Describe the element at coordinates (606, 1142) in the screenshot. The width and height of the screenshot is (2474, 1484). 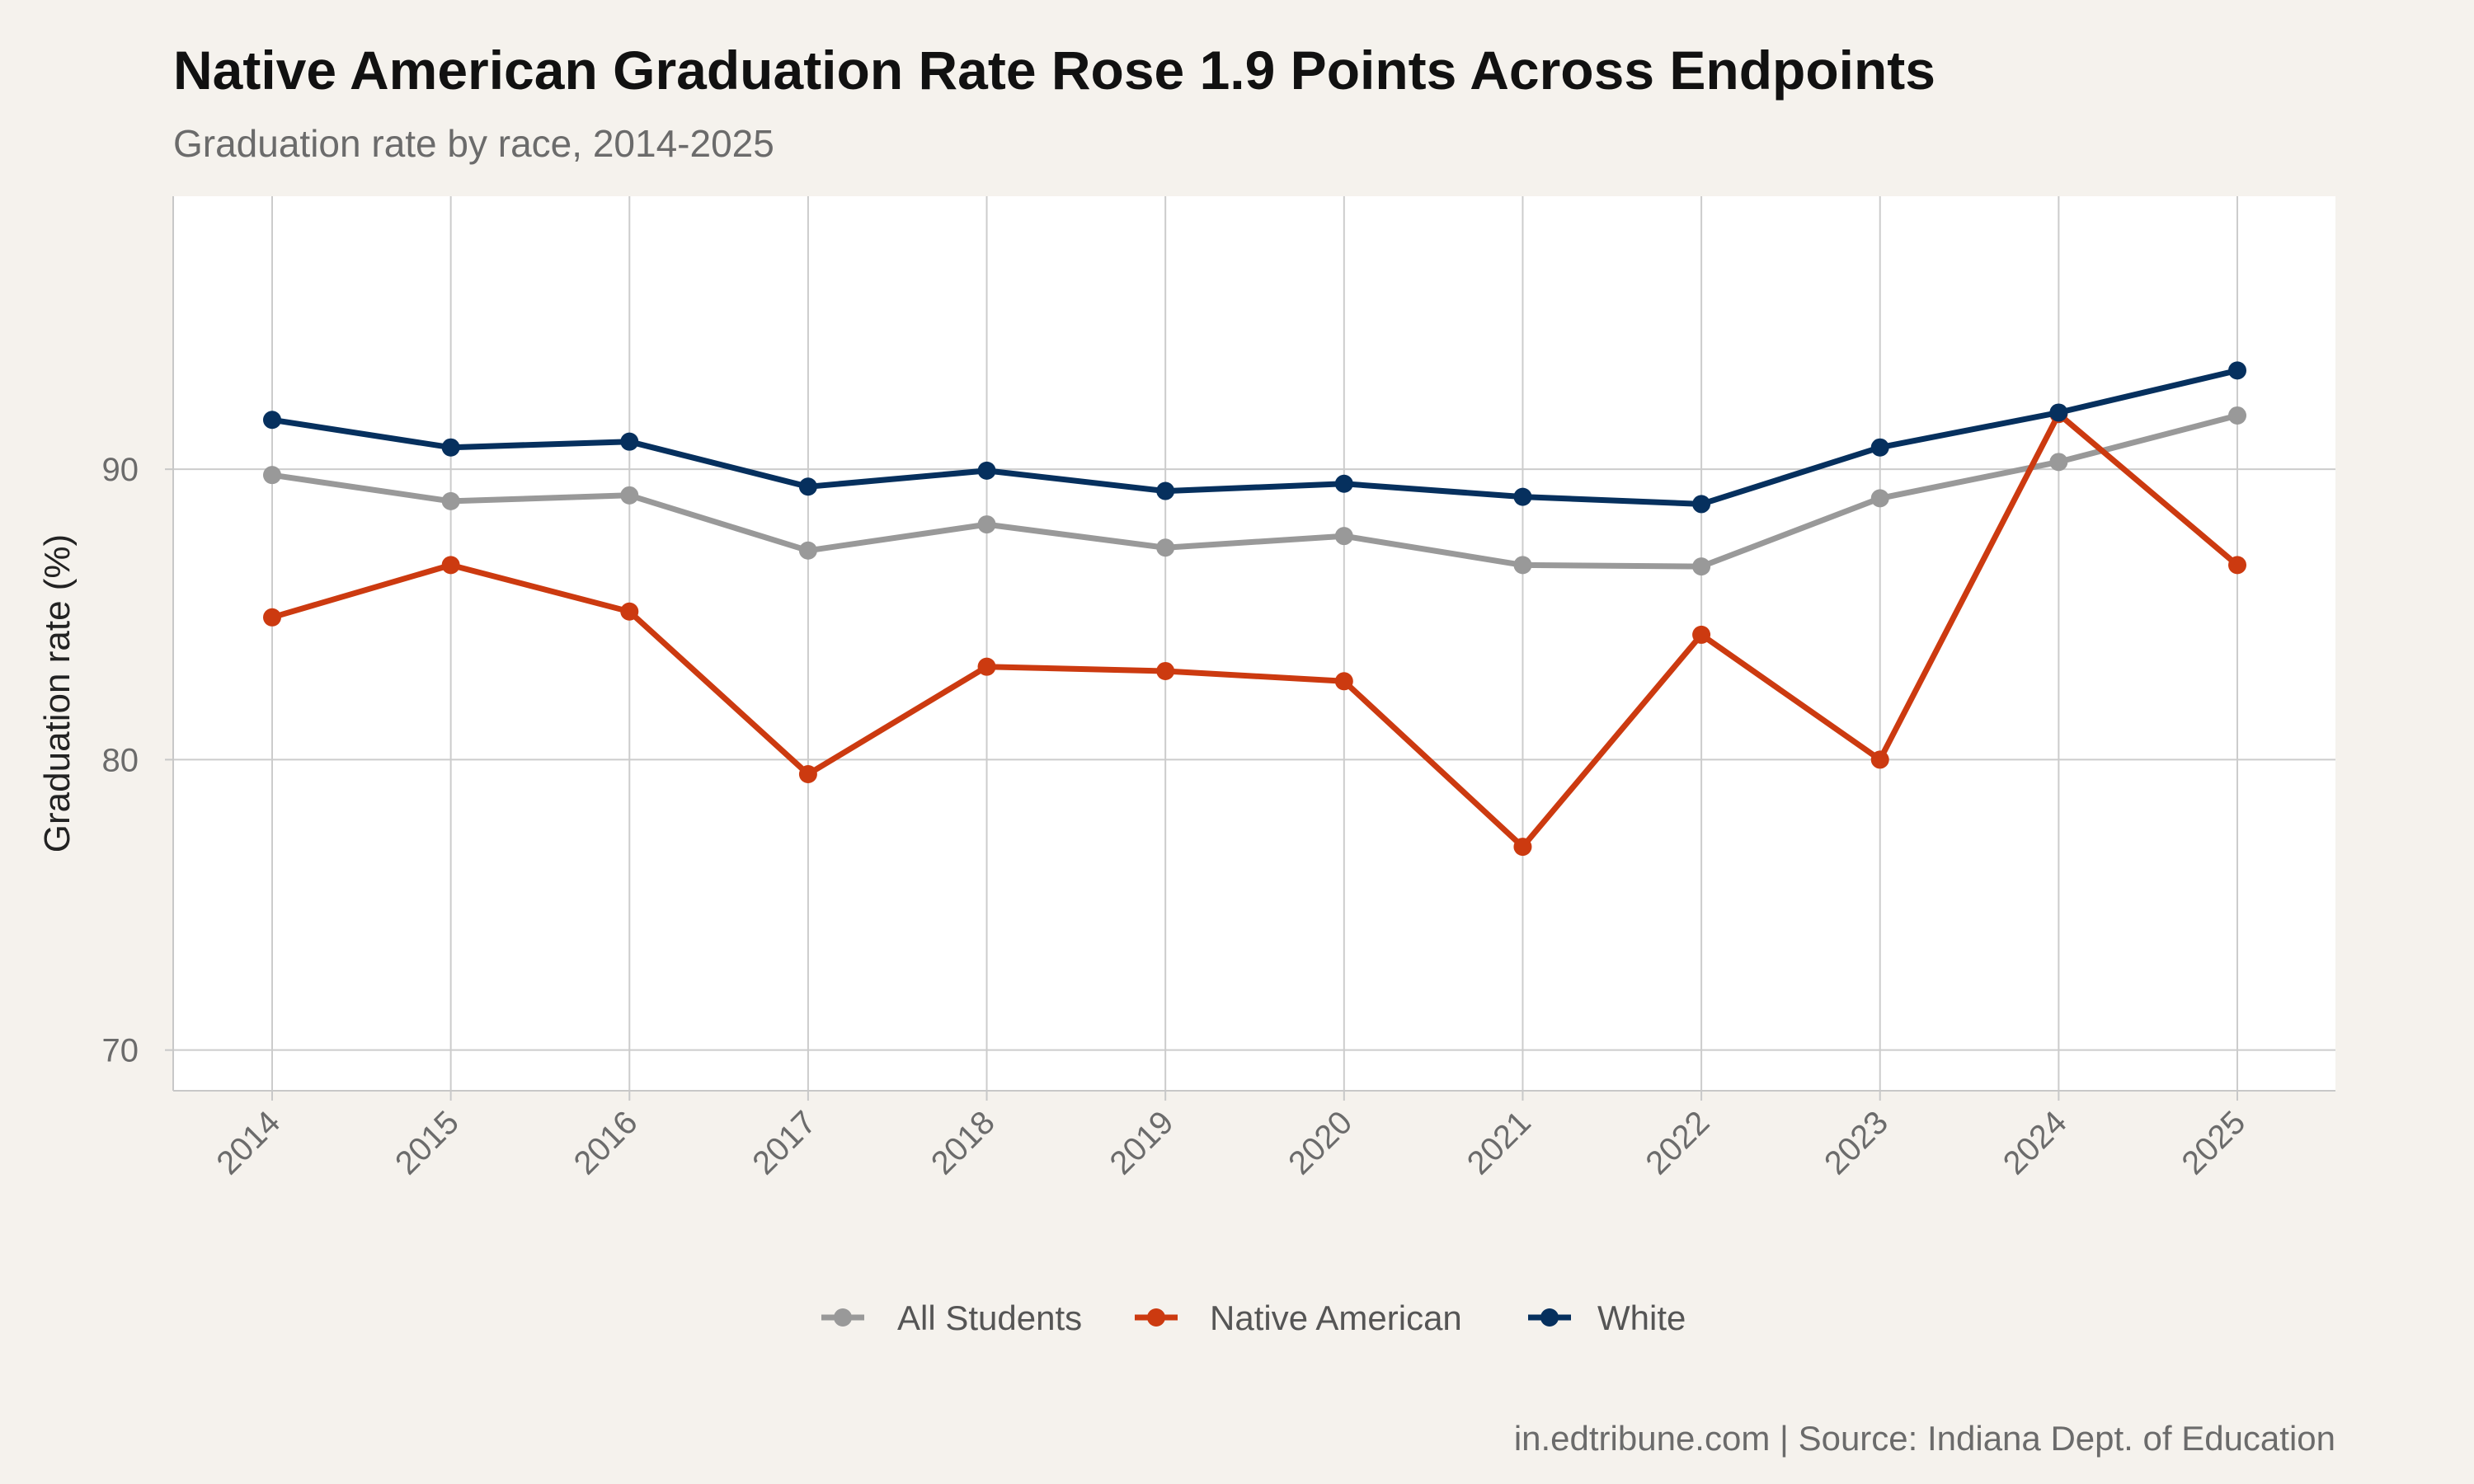
I see `x-tick-label: 2016` at that location.